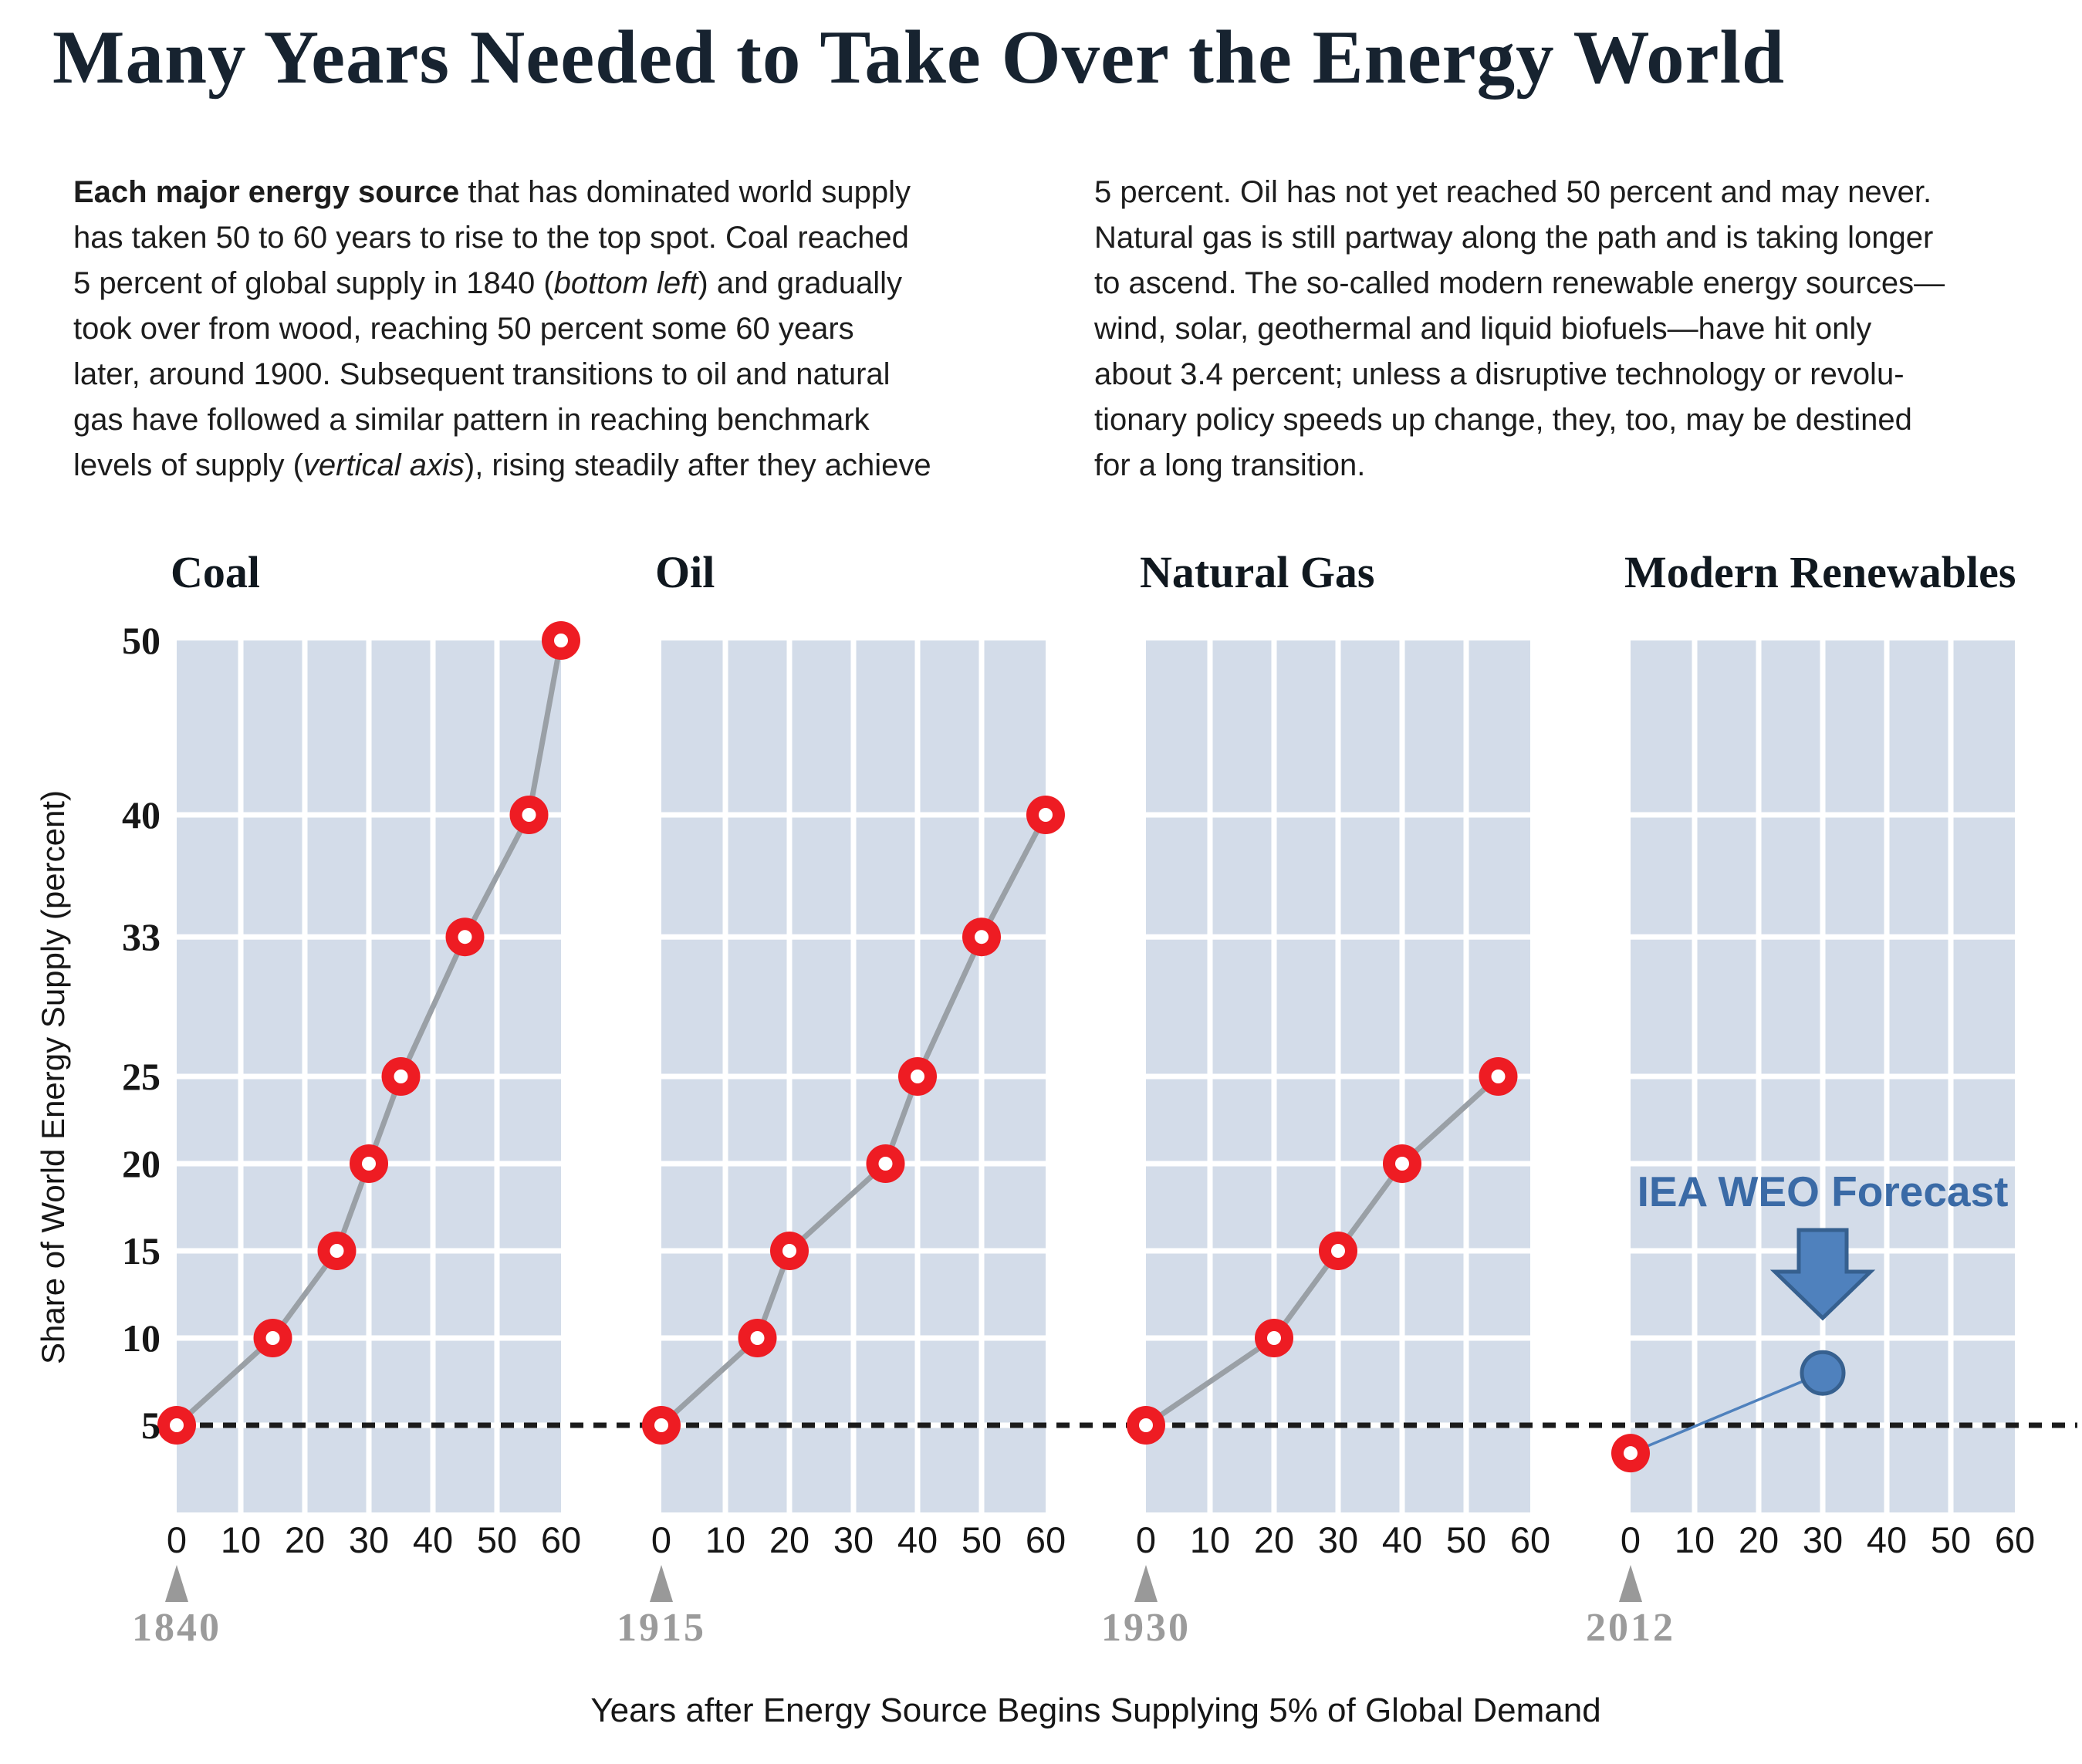 This screenshot has width=2082, height=1764. I want to click on start-year-label: 1915, so click(661, 1628).